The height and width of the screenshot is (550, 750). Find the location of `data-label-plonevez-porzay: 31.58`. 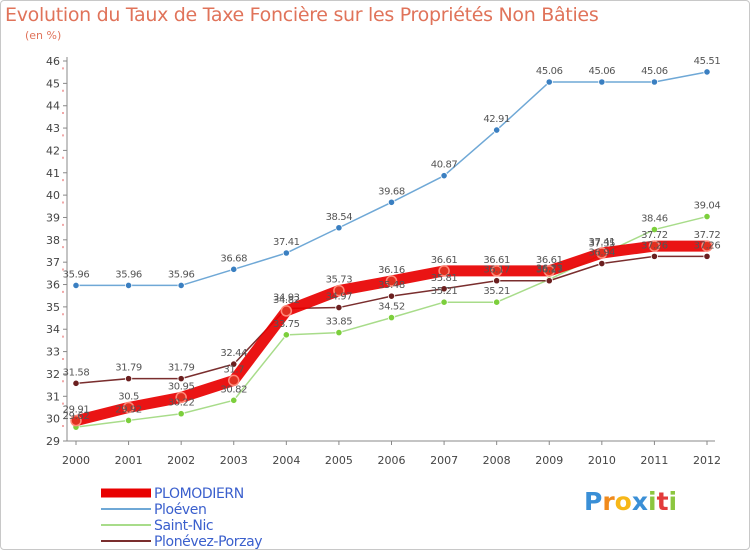

data-label-plonevez-porzay: 31.58 is located at coordinates (76, 372).